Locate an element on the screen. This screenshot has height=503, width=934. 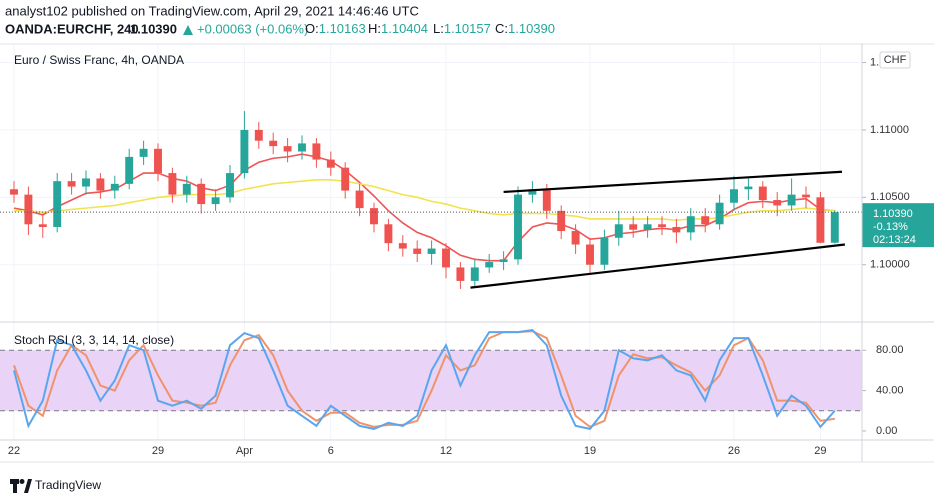
chart-title: Euro / Swiss Franc, 4h, OANDA is located at coordinates (99, 60).